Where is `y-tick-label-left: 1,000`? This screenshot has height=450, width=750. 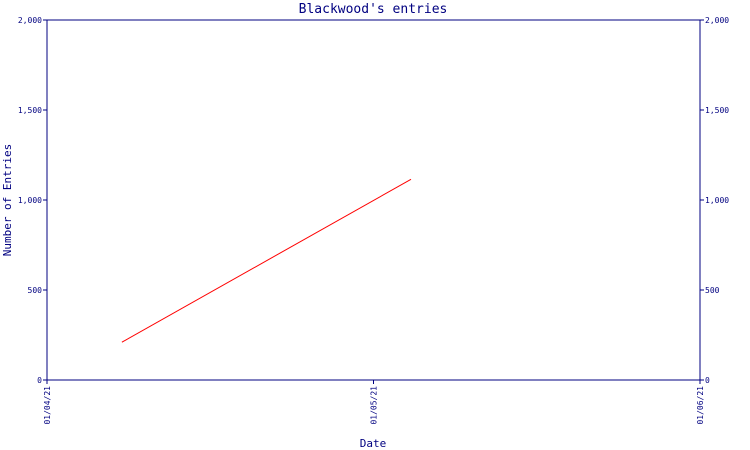 y-tick-label-left: 1,000 is located at coordinates (30, 200).